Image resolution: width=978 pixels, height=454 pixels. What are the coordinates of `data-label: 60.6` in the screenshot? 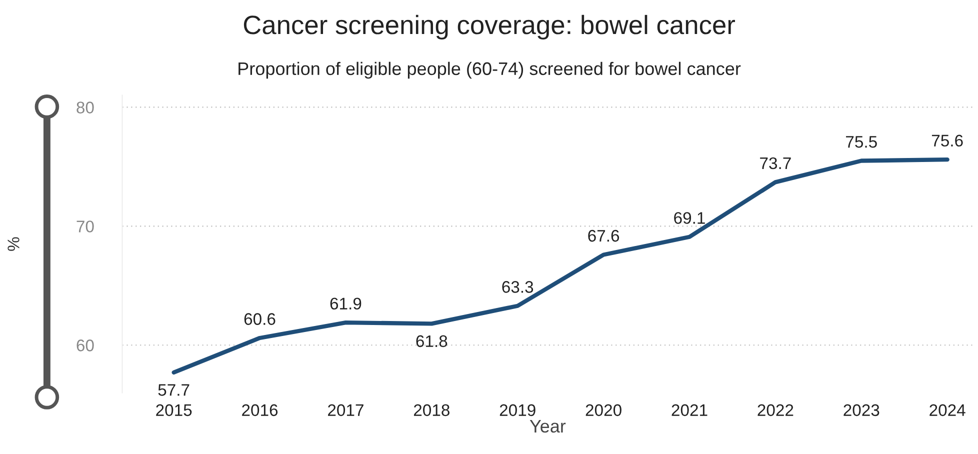 It's located at (260, 319).